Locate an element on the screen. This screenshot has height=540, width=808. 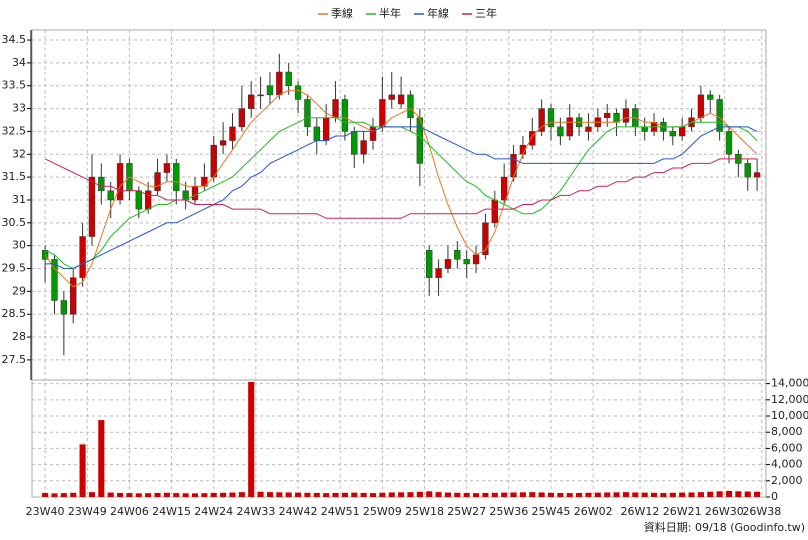
y-tick-label: 34 is located at coordinates (19, 62).